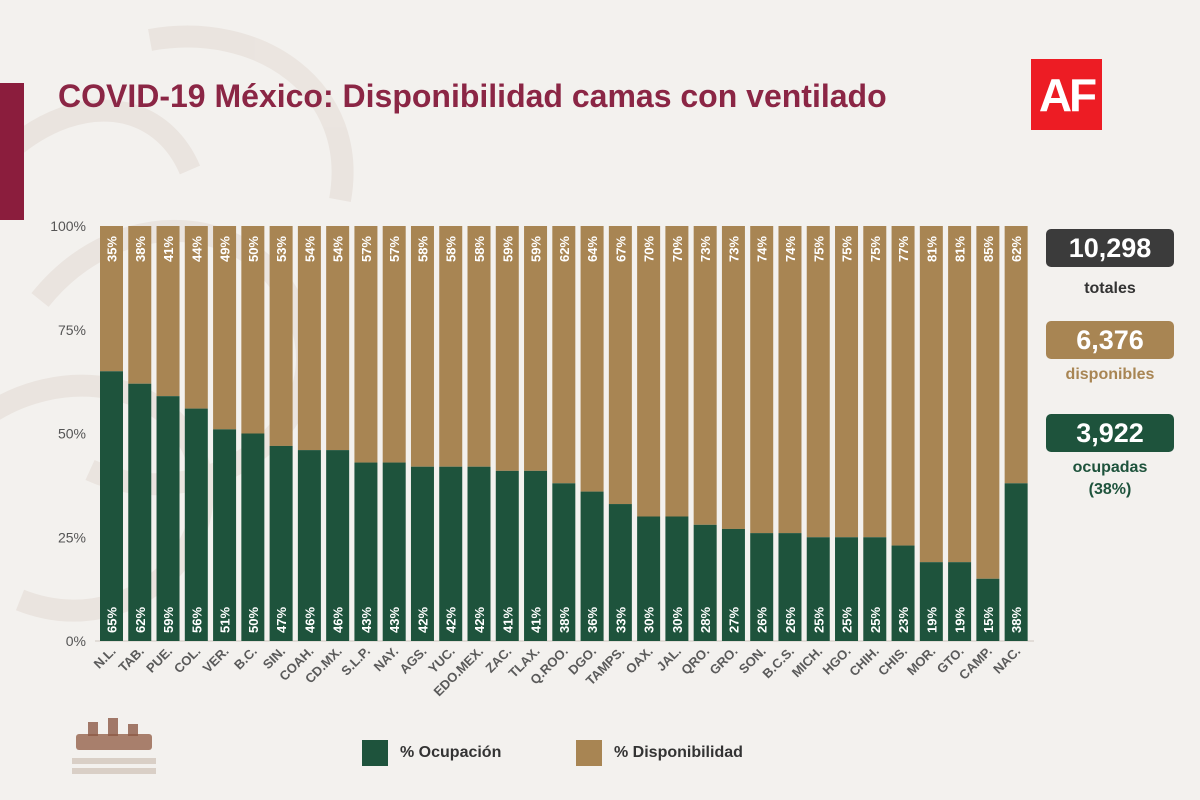 This screenshot has height=800, width=1200. Describe the element at coordinates (1110, 248) in the screenshot. I see `totales-value-box: 10,298` at that location.